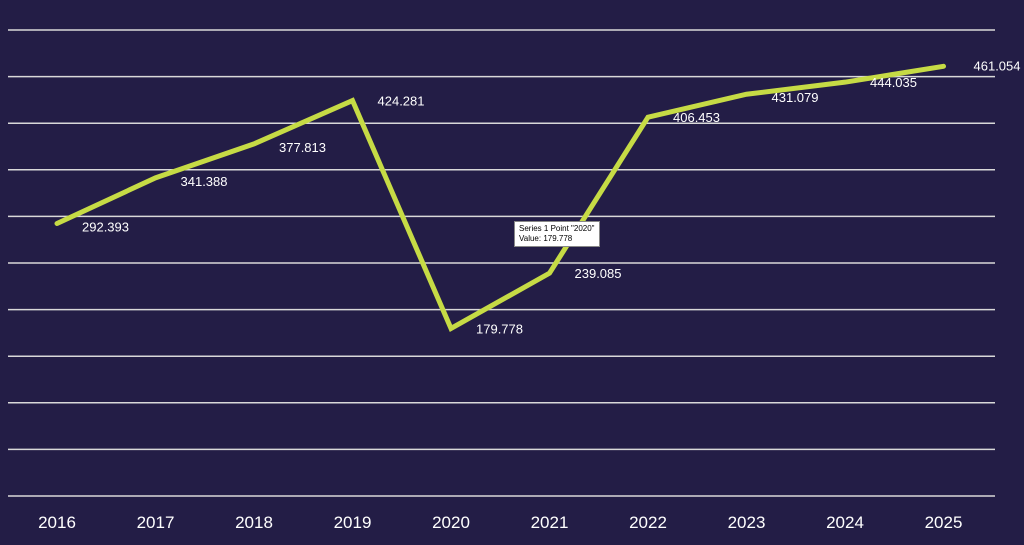  I want to click on x-tick-label: 2018, so click(254, 522).